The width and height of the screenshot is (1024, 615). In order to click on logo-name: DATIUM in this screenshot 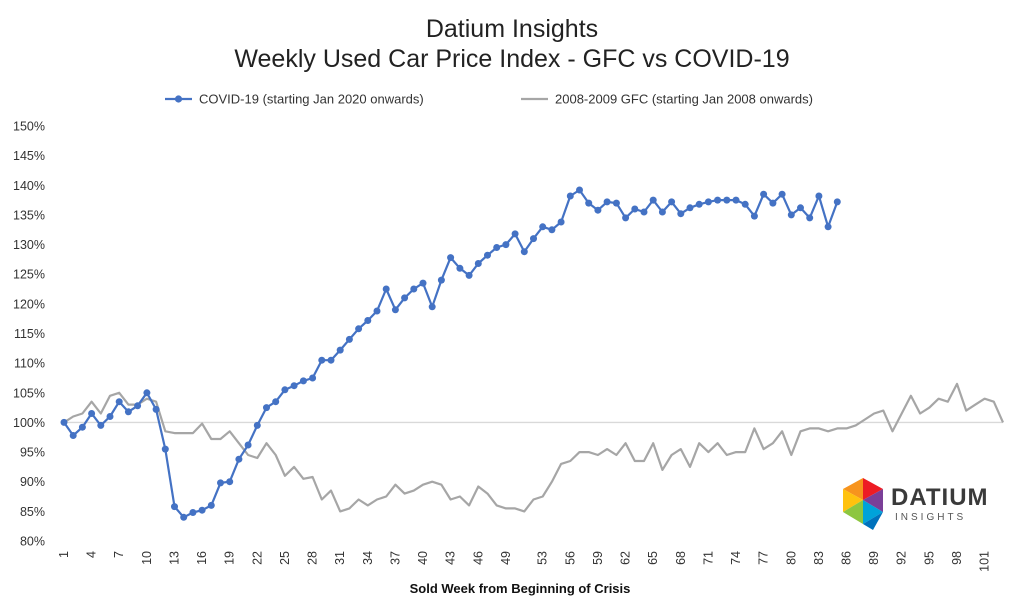, I will do `click(940, 497)`.